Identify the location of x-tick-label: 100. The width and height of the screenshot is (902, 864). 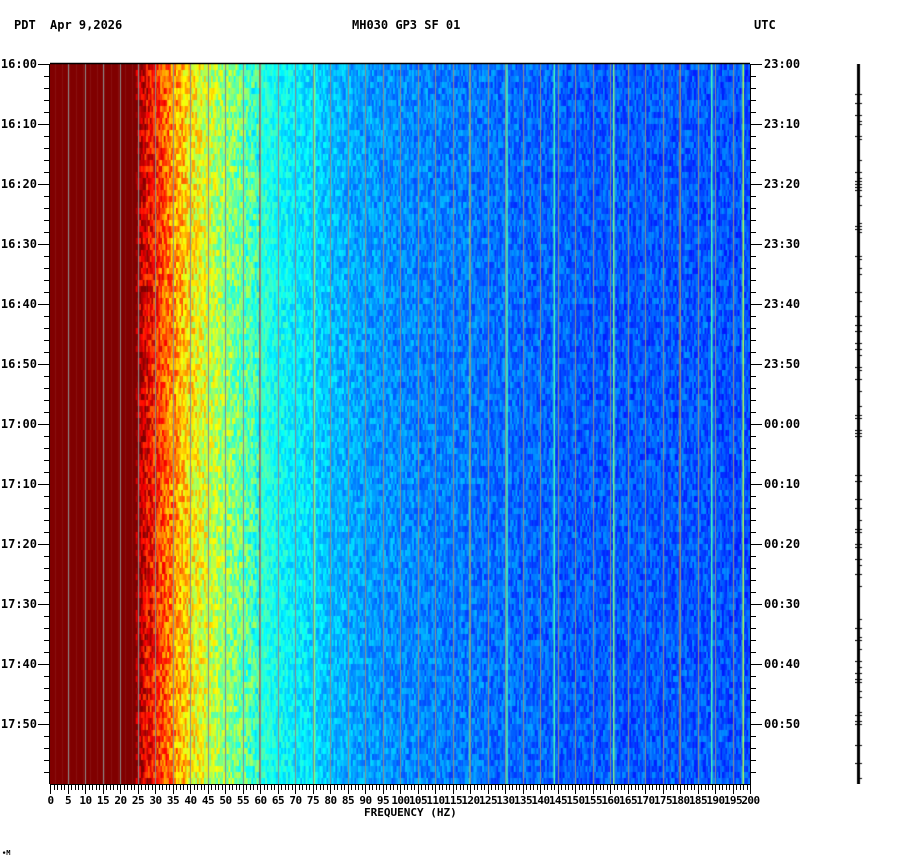
(400, 800).